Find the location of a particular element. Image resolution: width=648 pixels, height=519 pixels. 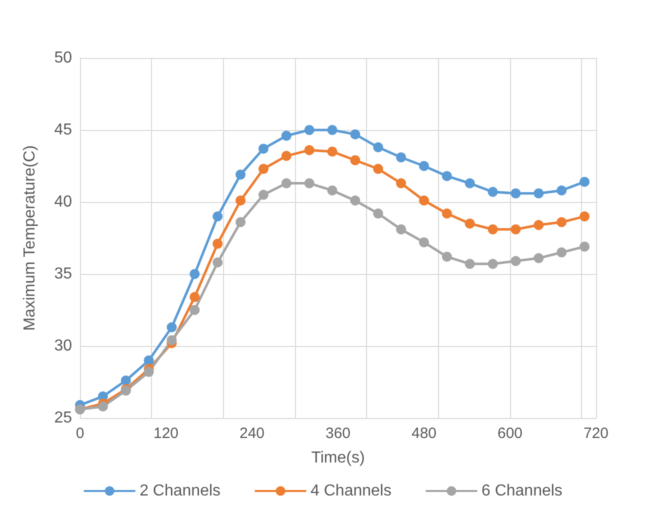

x-tick-label: 480 is located at coordinates (424, 433).